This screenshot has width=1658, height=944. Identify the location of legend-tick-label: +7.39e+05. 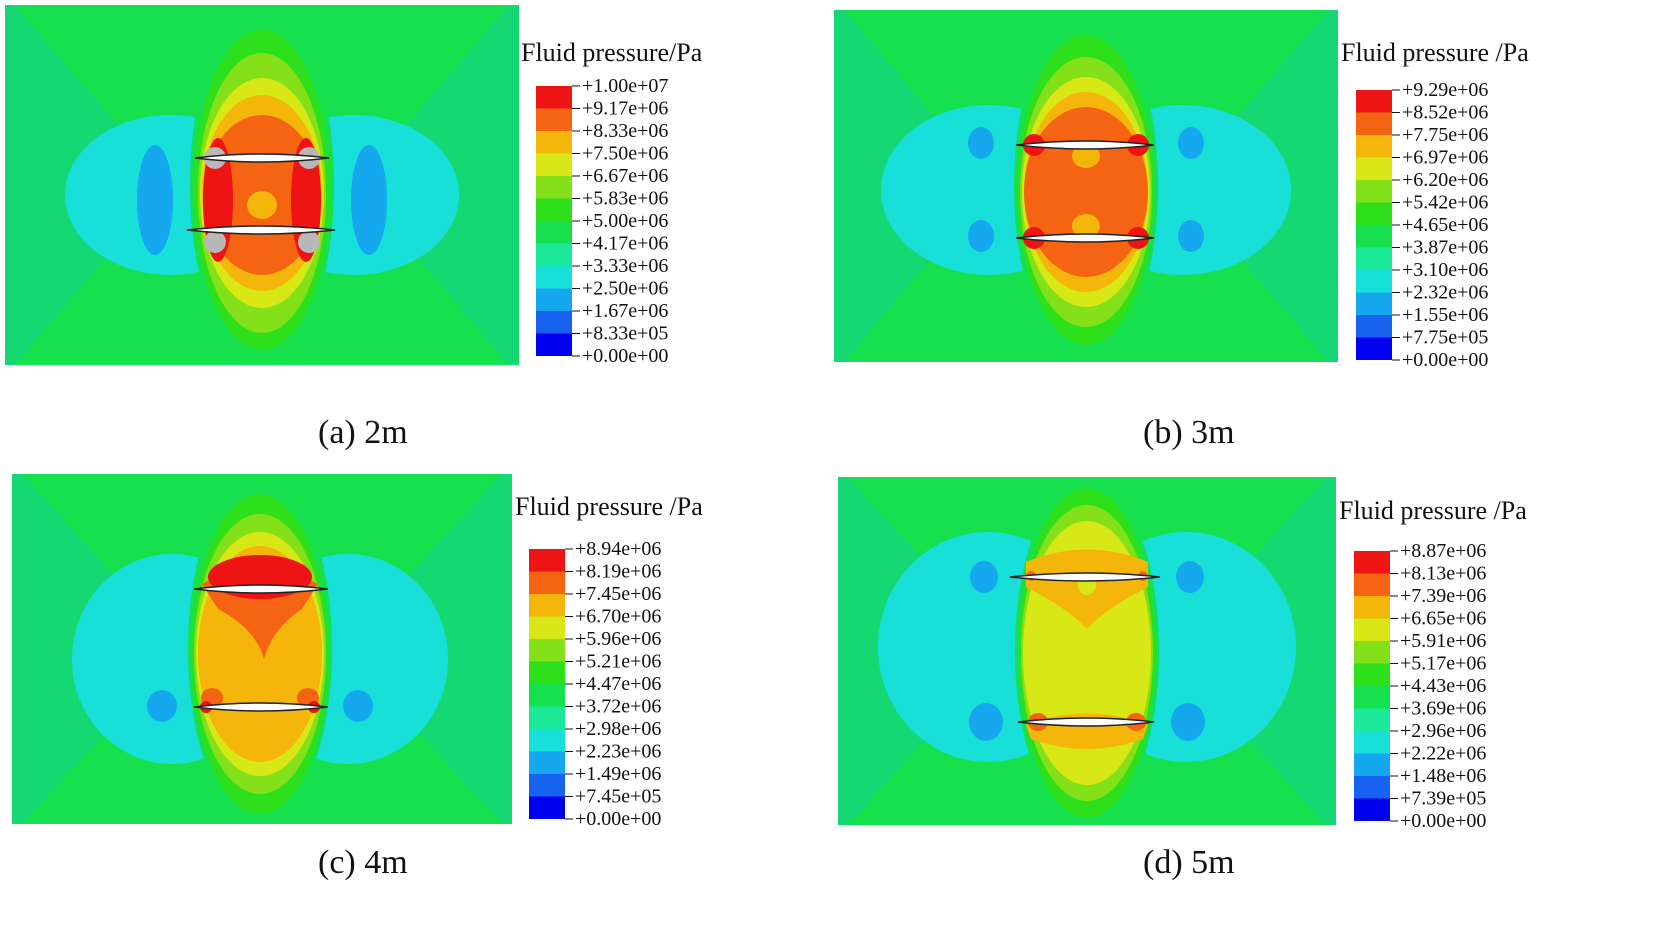
(1443, 799).